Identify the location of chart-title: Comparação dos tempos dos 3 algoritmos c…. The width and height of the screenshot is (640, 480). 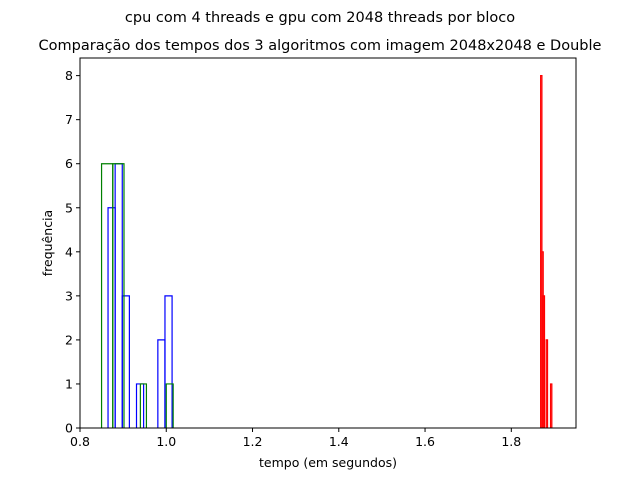
(320, 46).